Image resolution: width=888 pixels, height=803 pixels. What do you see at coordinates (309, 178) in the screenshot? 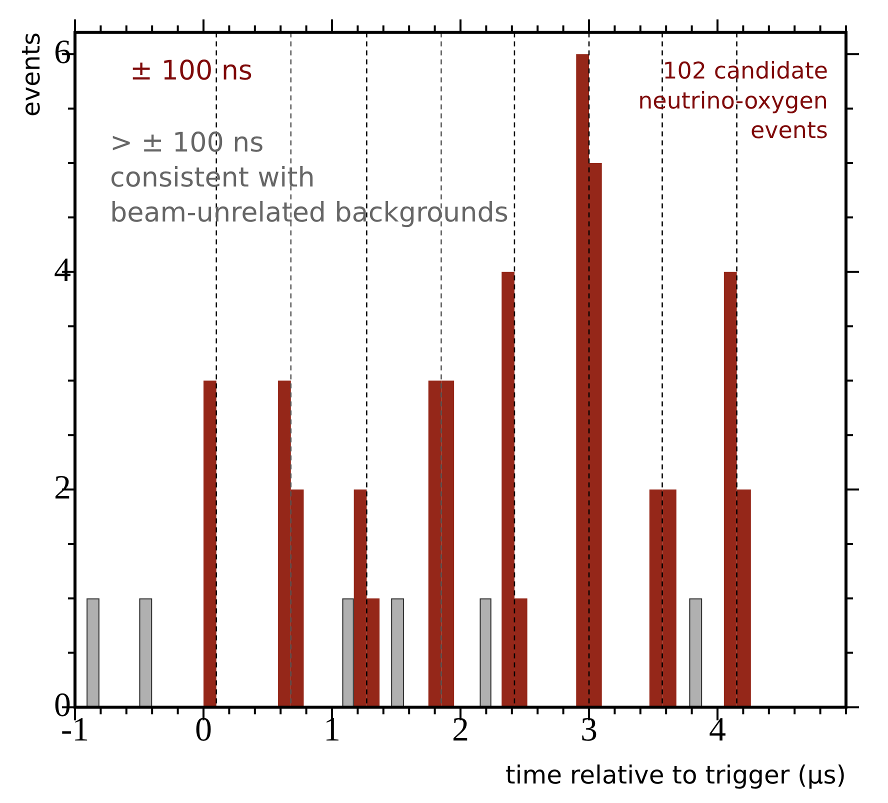
I see `annotation: > ± 100 ns consistent with beam-unrelated backgrounds` at bounding box center [309, 178].